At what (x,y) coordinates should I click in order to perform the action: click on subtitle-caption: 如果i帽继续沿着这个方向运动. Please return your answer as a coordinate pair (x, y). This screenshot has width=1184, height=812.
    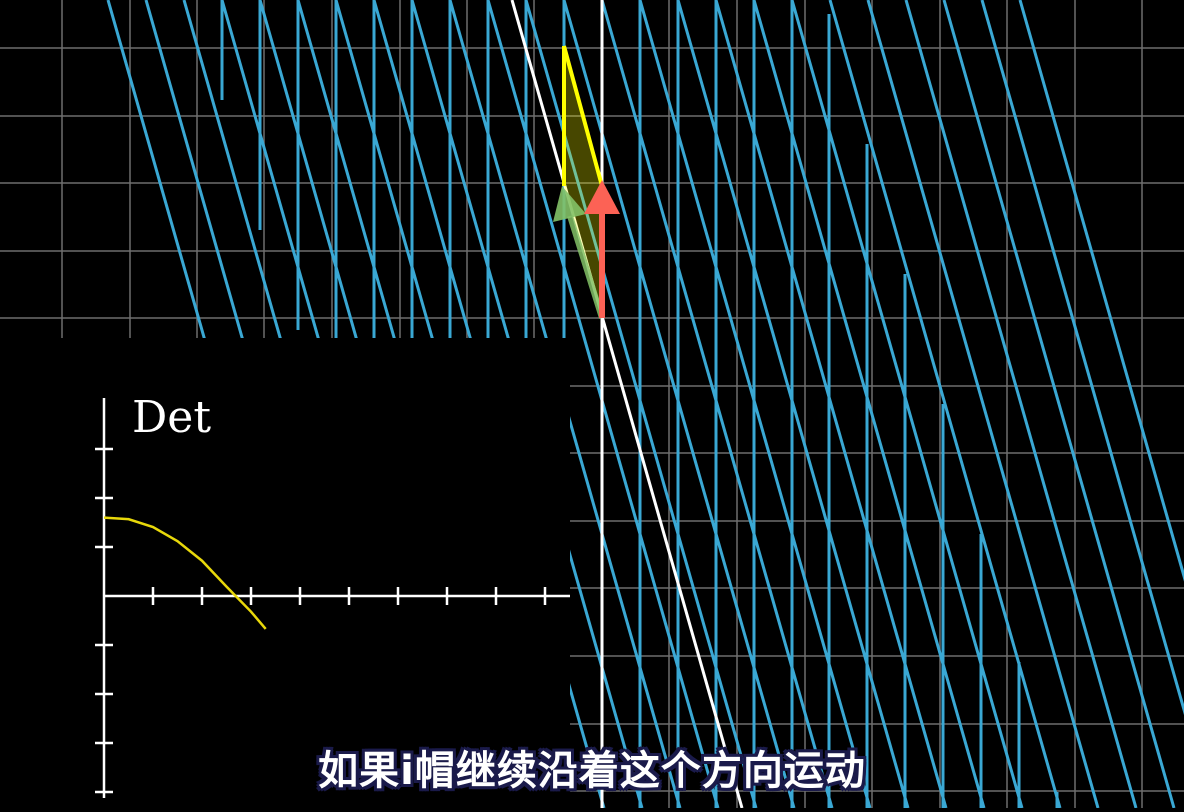
    Looking at the image, I should click on (592, 771).